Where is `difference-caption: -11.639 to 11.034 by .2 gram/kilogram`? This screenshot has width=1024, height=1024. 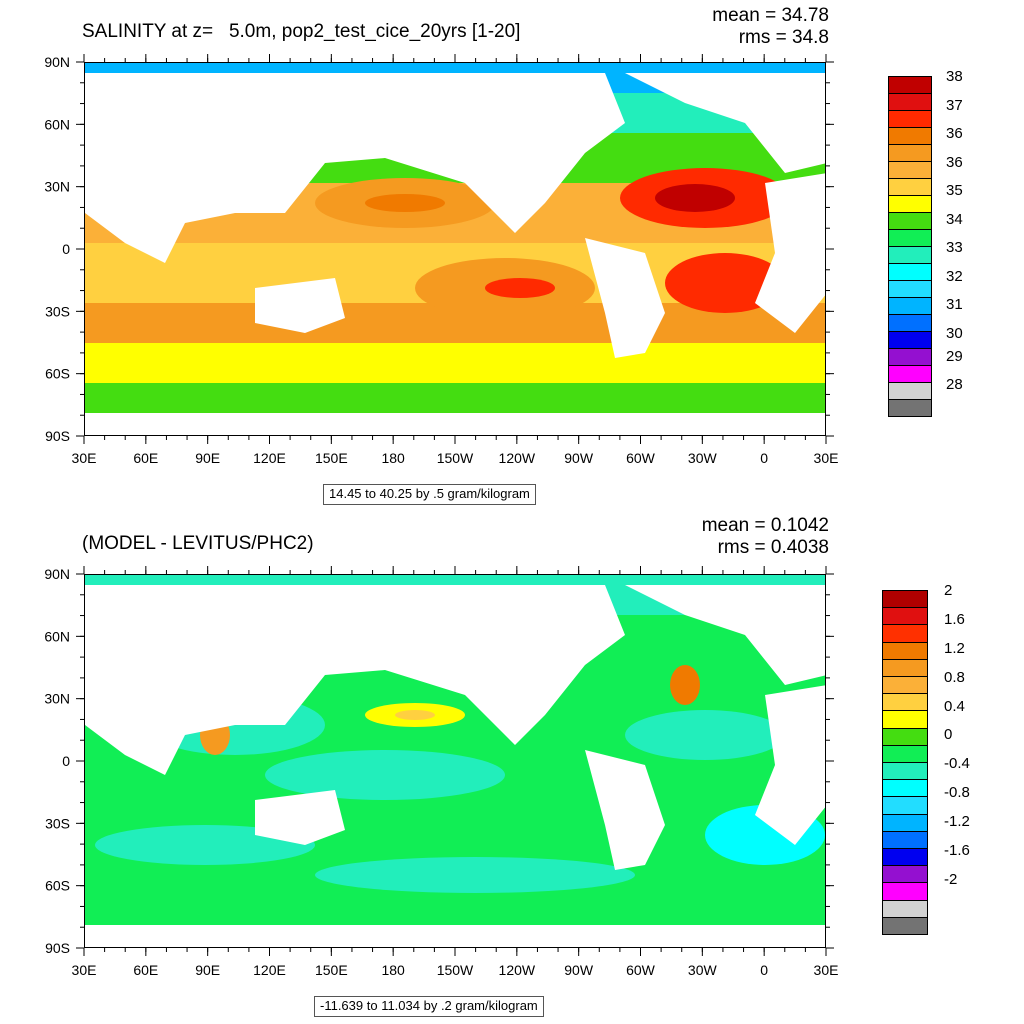 difference-caption: -11.639 to 11.034 by .2 gram/kilogram is located at coordinates (429, 1006).